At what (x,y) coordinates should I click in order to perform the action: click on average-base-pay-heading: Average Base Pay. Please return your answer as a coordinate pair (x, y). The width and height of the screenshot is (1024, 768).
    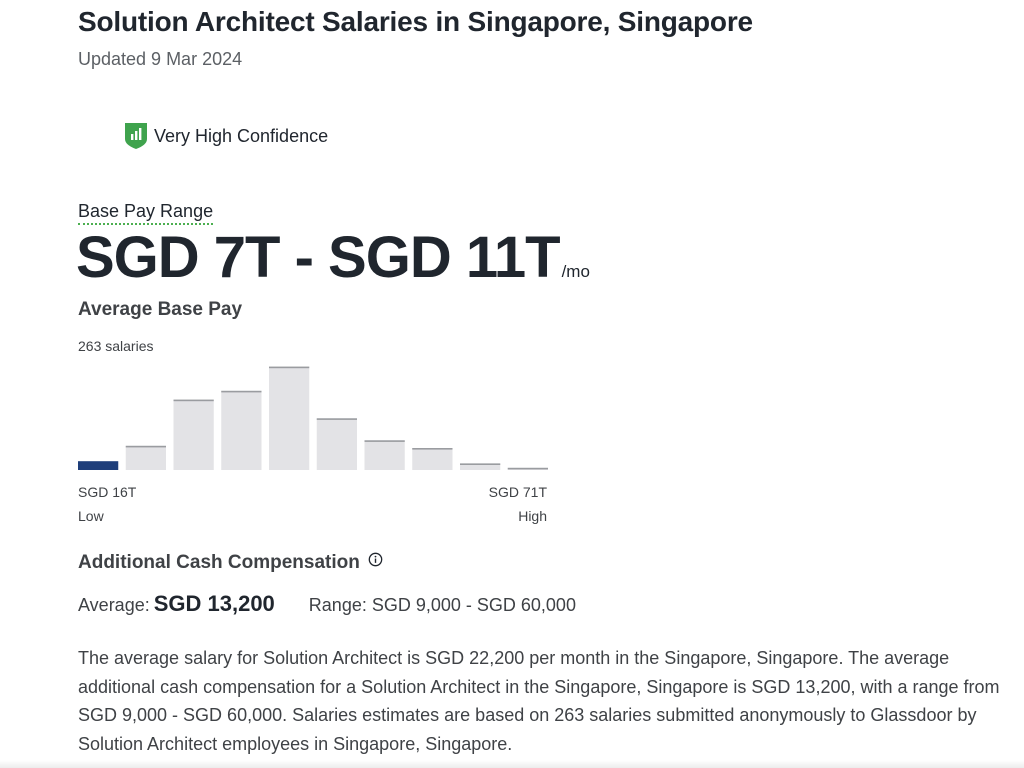
    Looking at the image, I should click on (160, 309).